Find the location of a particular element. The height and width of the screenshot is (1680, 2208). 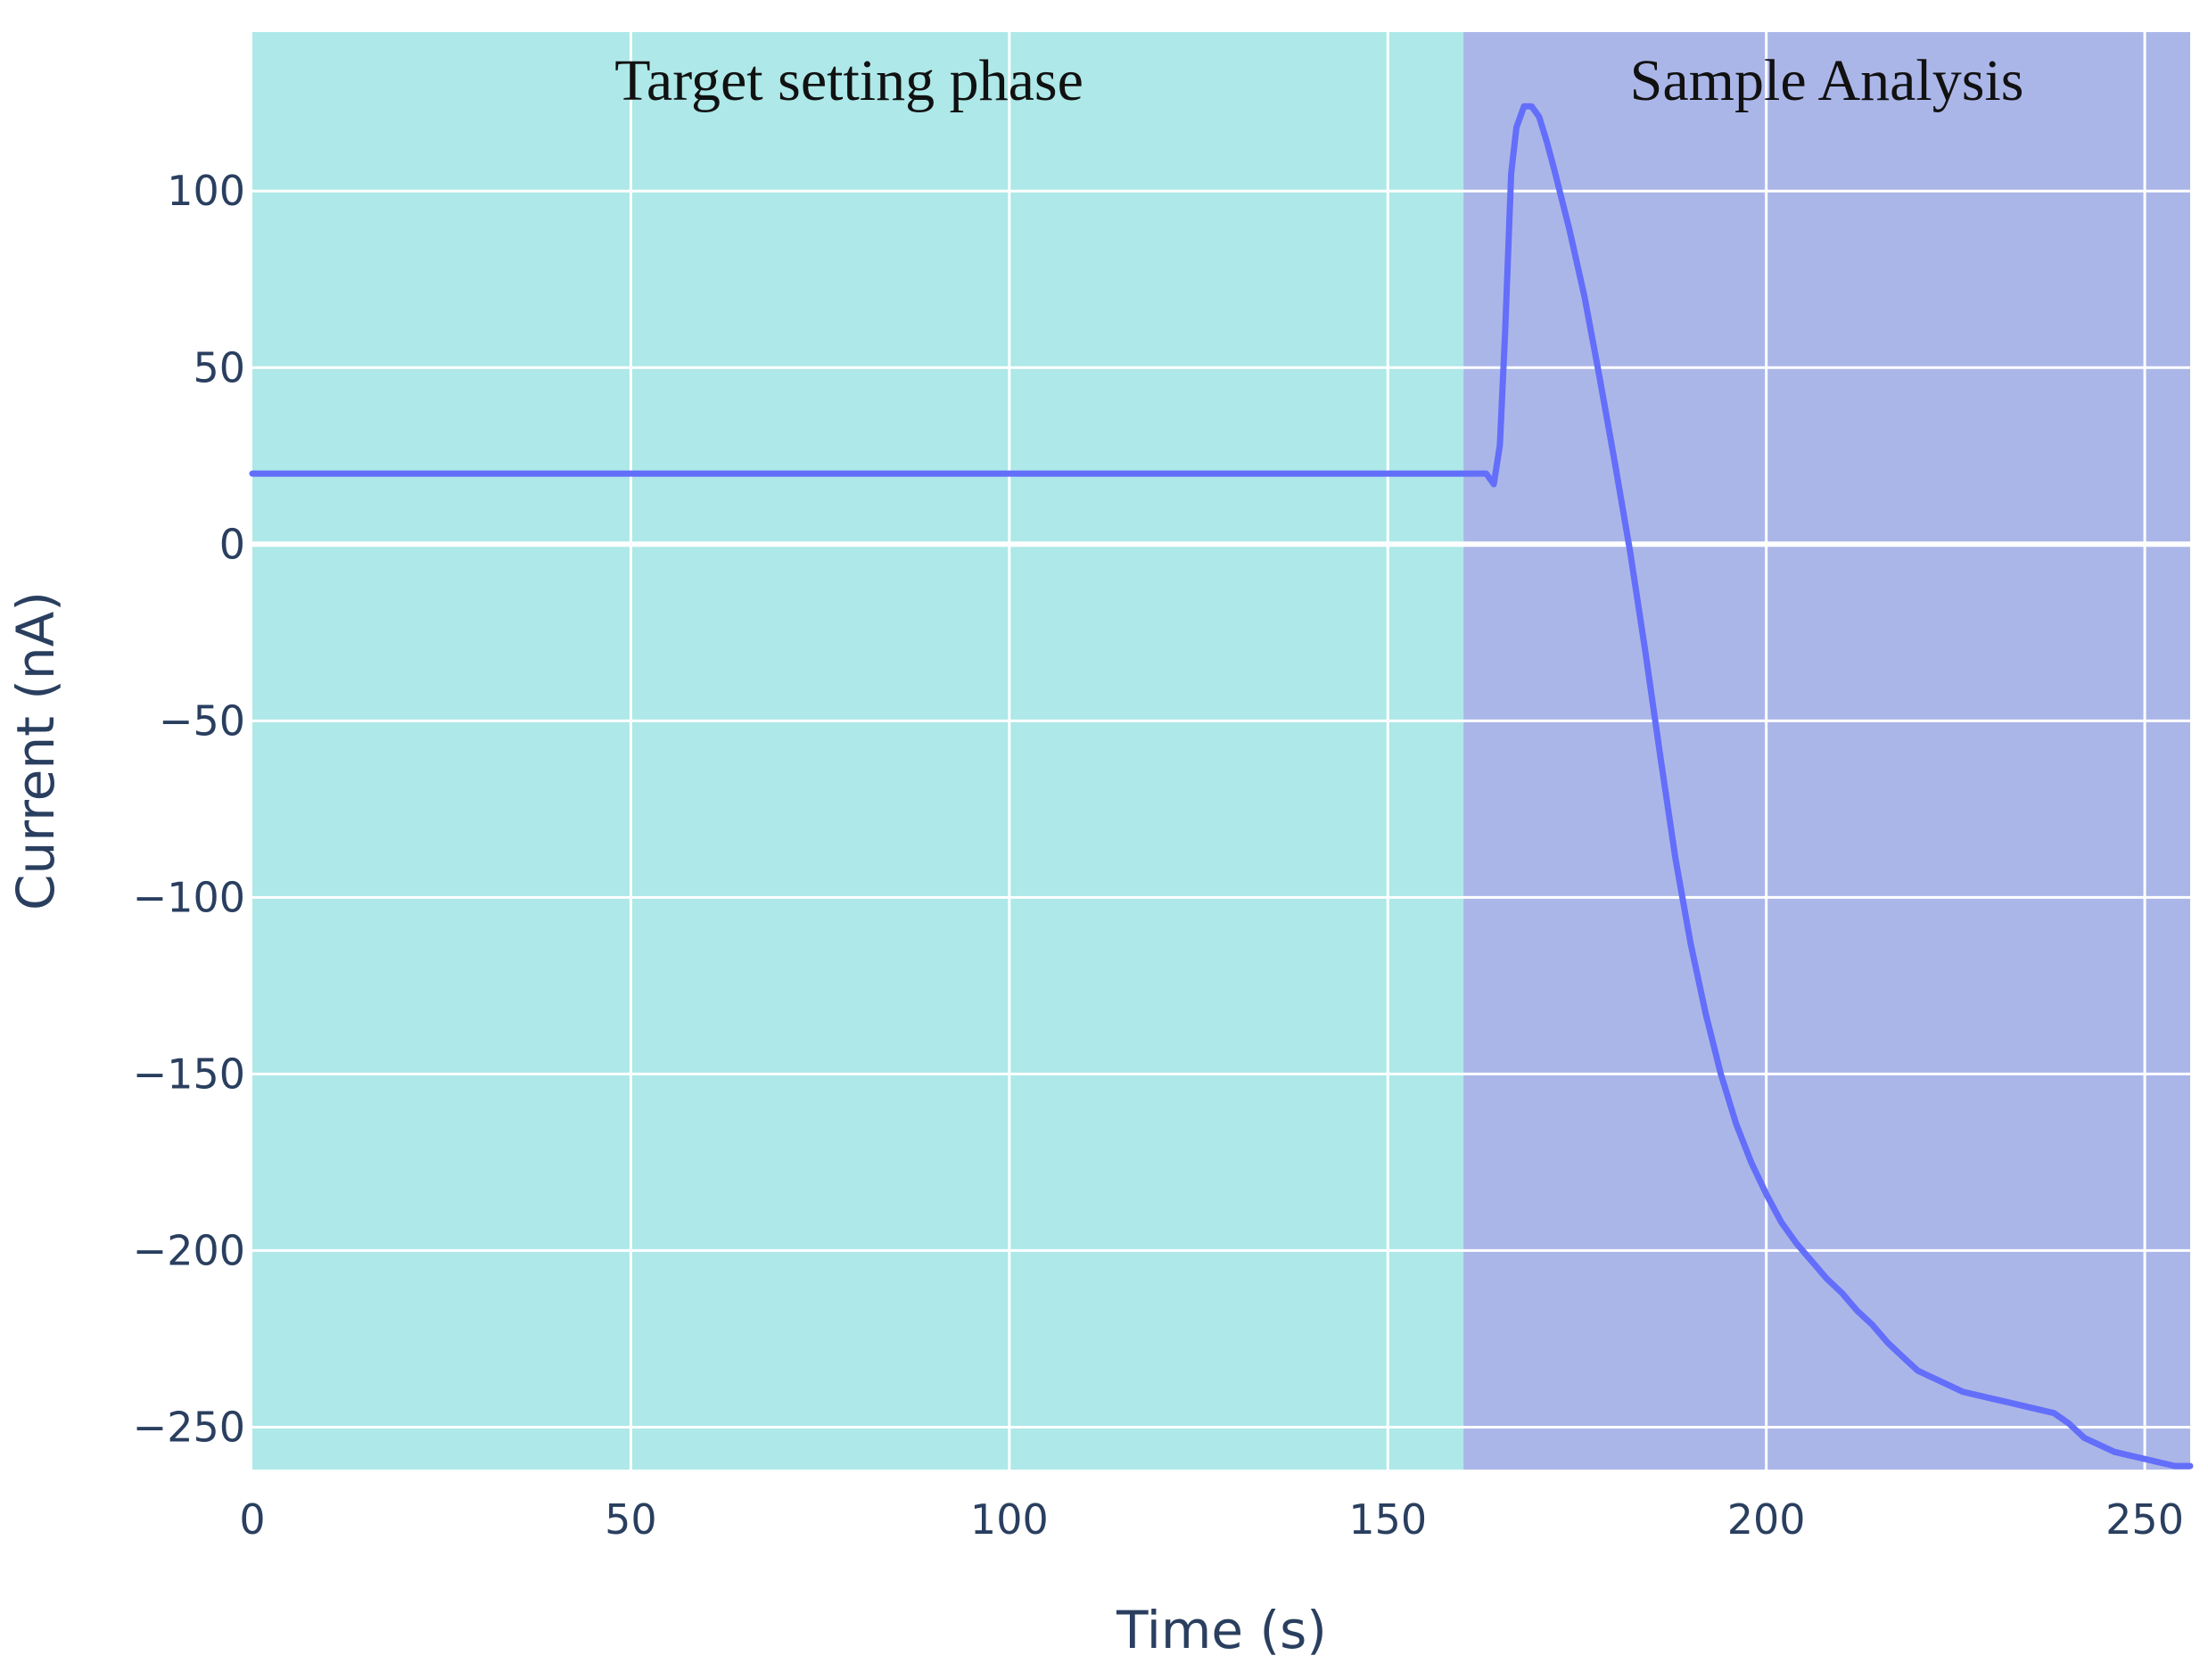

x-axis-title: Time (s) is located at coordinates (1221, 1630).